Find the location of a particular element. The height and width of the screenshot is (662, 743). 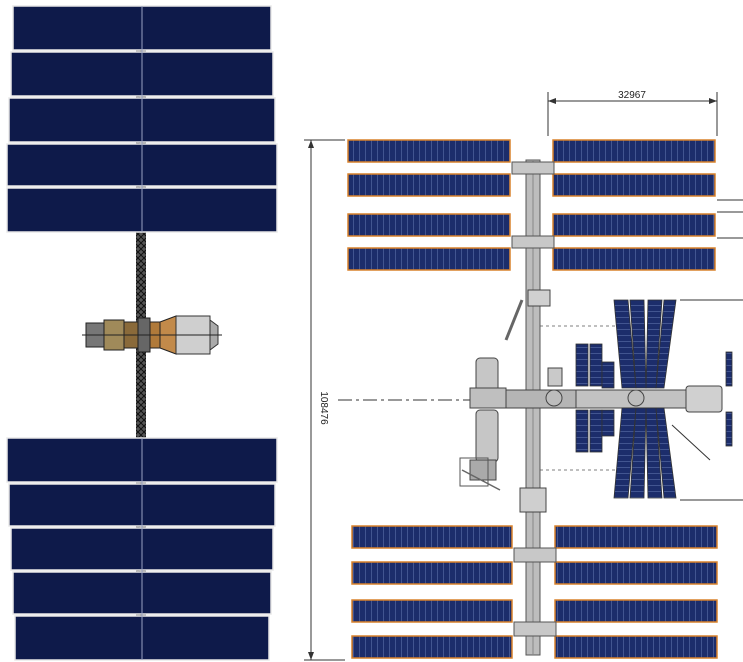

right-upper-solar-arrays is located at coordinates (545, 205).